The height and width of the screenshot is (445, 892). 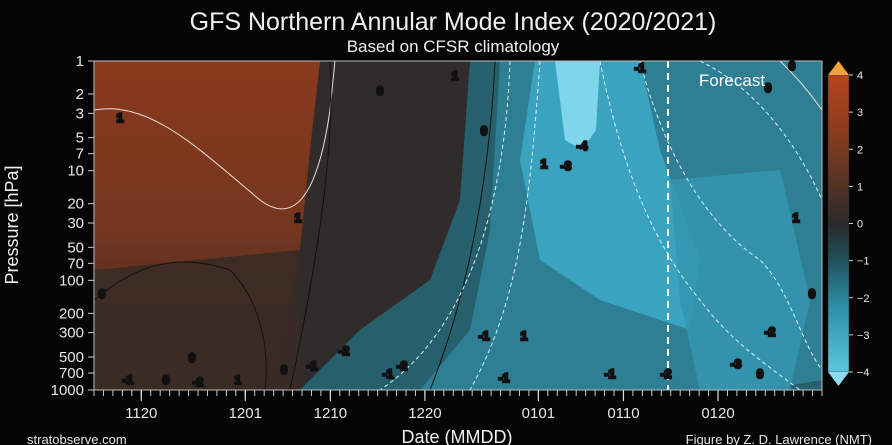 I want to click on y-tick-label: 3, so click(x=80, y=113).